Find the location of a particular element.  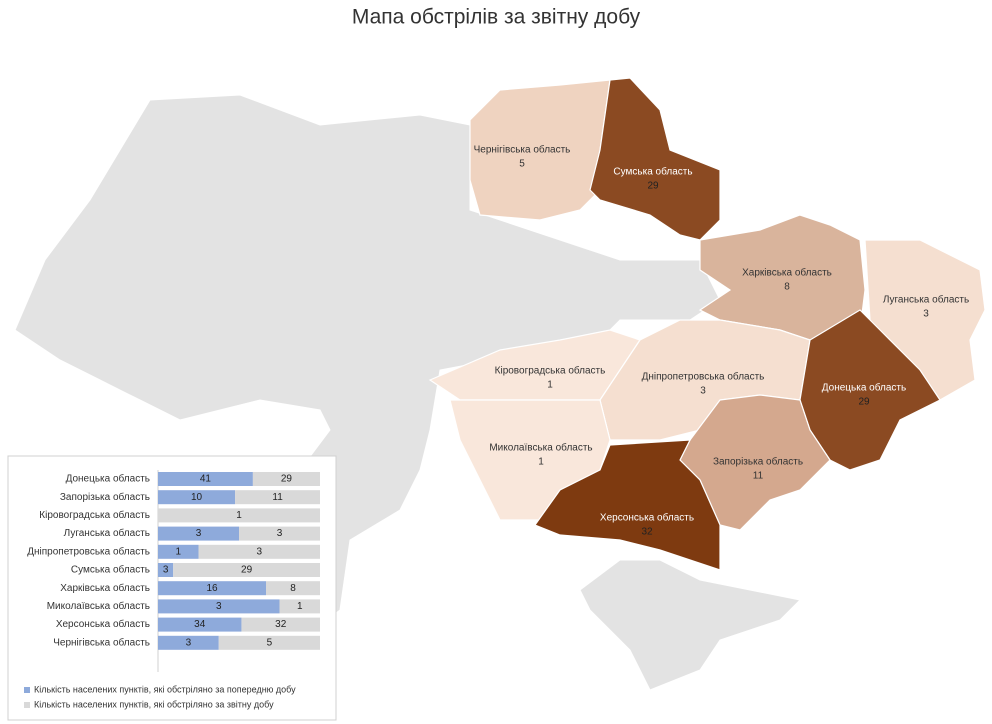

region-name: Кіровоградська область is located at coordinates (550, 371).